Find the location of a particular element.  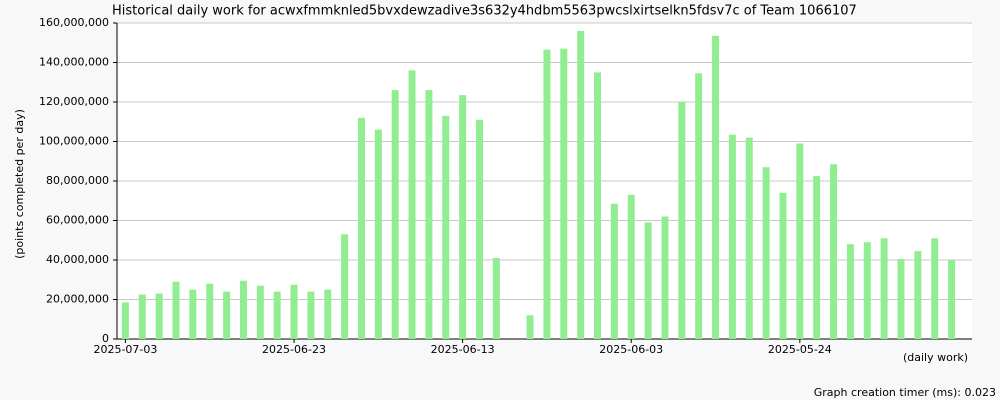

y-axis-label: (points completed per day) is located at coordinates (19, 184).